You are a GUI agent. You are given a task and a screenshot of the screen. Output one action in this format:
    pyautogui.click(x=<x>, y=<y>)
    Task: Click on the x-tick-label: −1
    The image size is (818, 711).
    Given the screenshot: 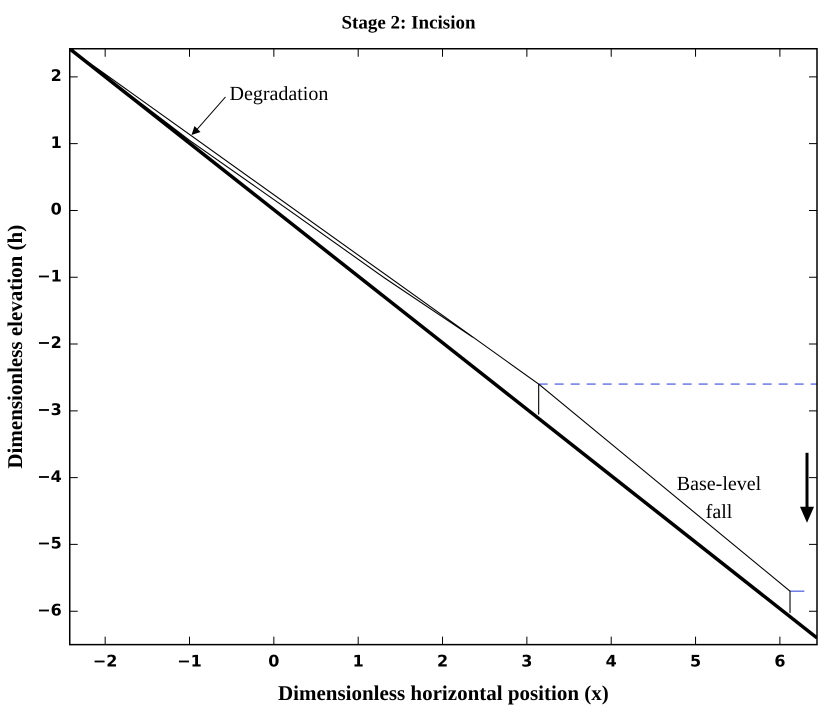 What is the action you would take?
    pyautogui.click(x=189, y=660)
    